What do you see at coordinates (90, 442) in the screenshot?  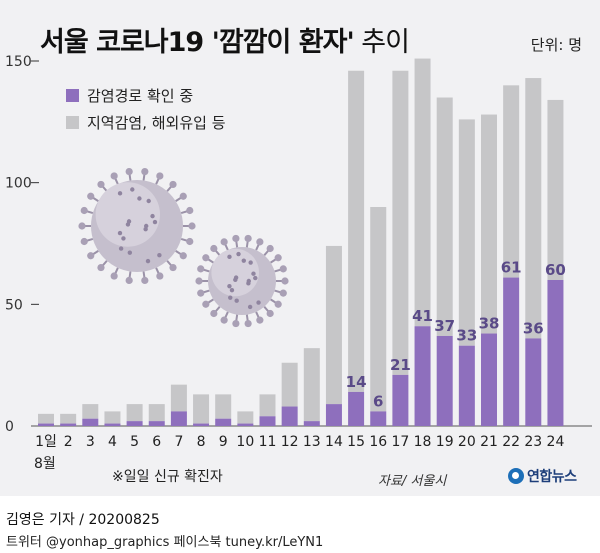 I see `x-tick-label: 3` at bounding box center [90, 442].